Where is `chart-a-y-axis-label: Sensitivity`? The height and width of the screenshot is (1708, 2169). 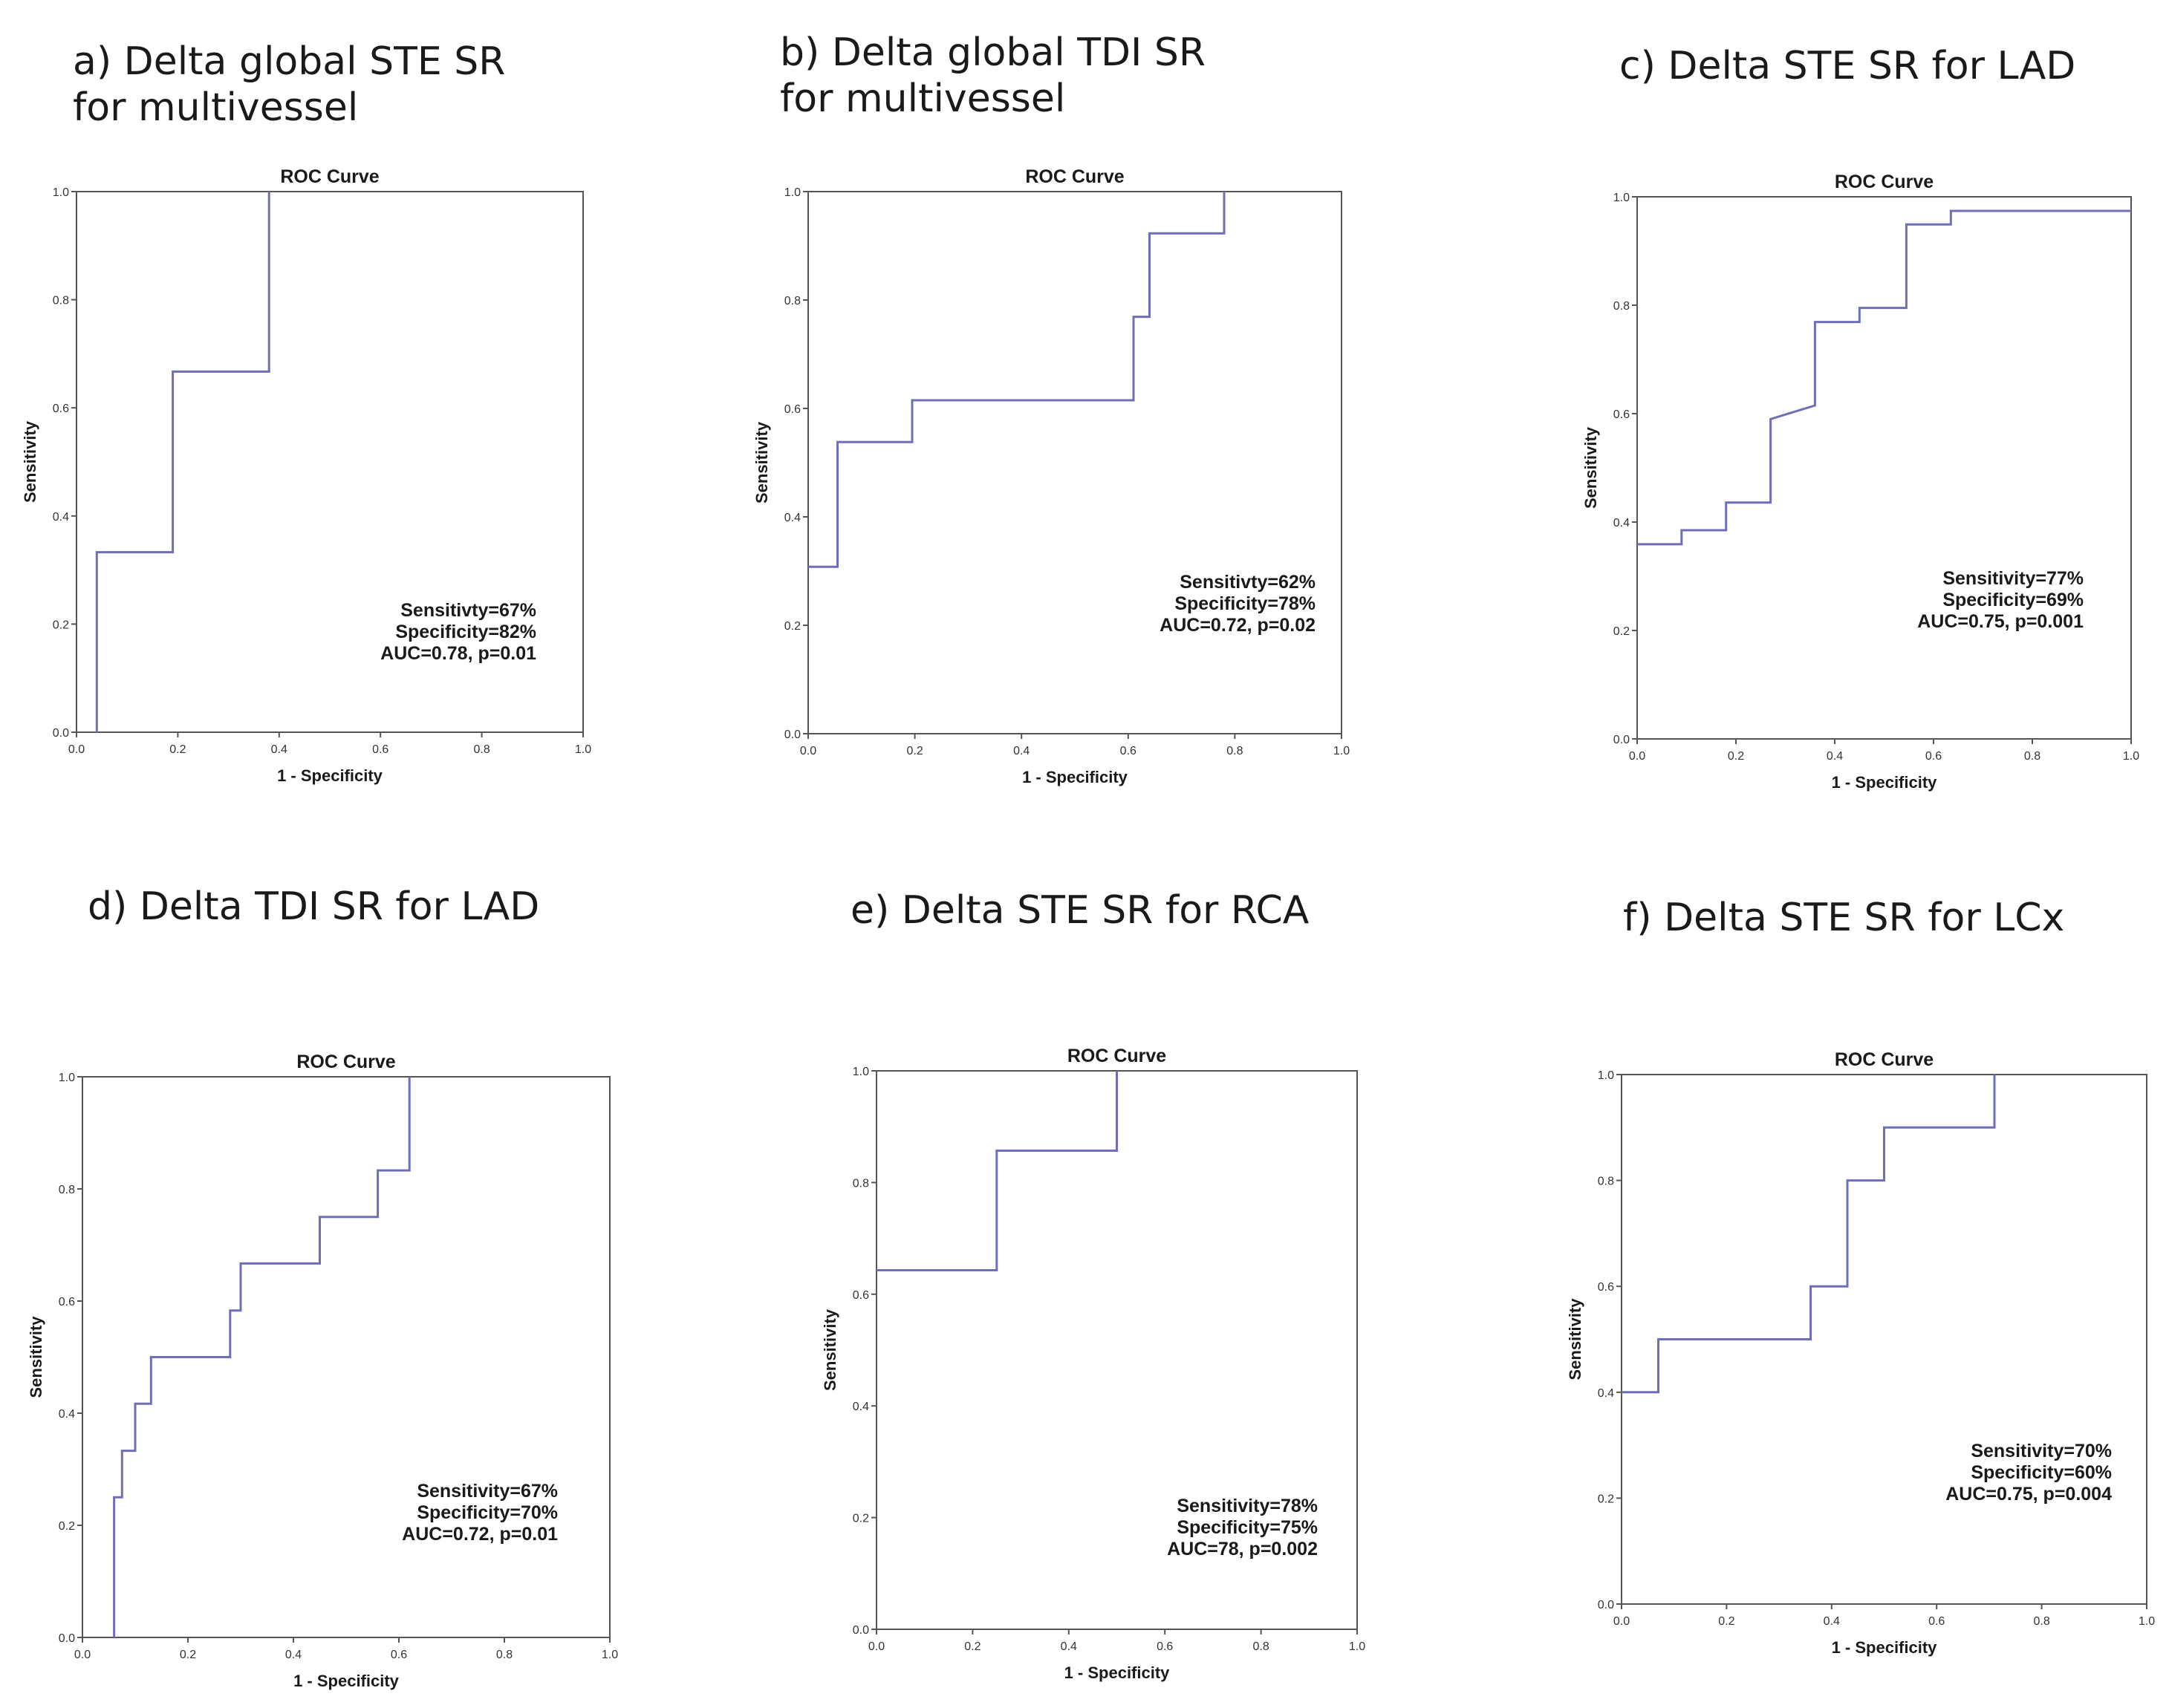 chart-a-y-axis-label: Sensitivity is located at coordinates (30, 461).